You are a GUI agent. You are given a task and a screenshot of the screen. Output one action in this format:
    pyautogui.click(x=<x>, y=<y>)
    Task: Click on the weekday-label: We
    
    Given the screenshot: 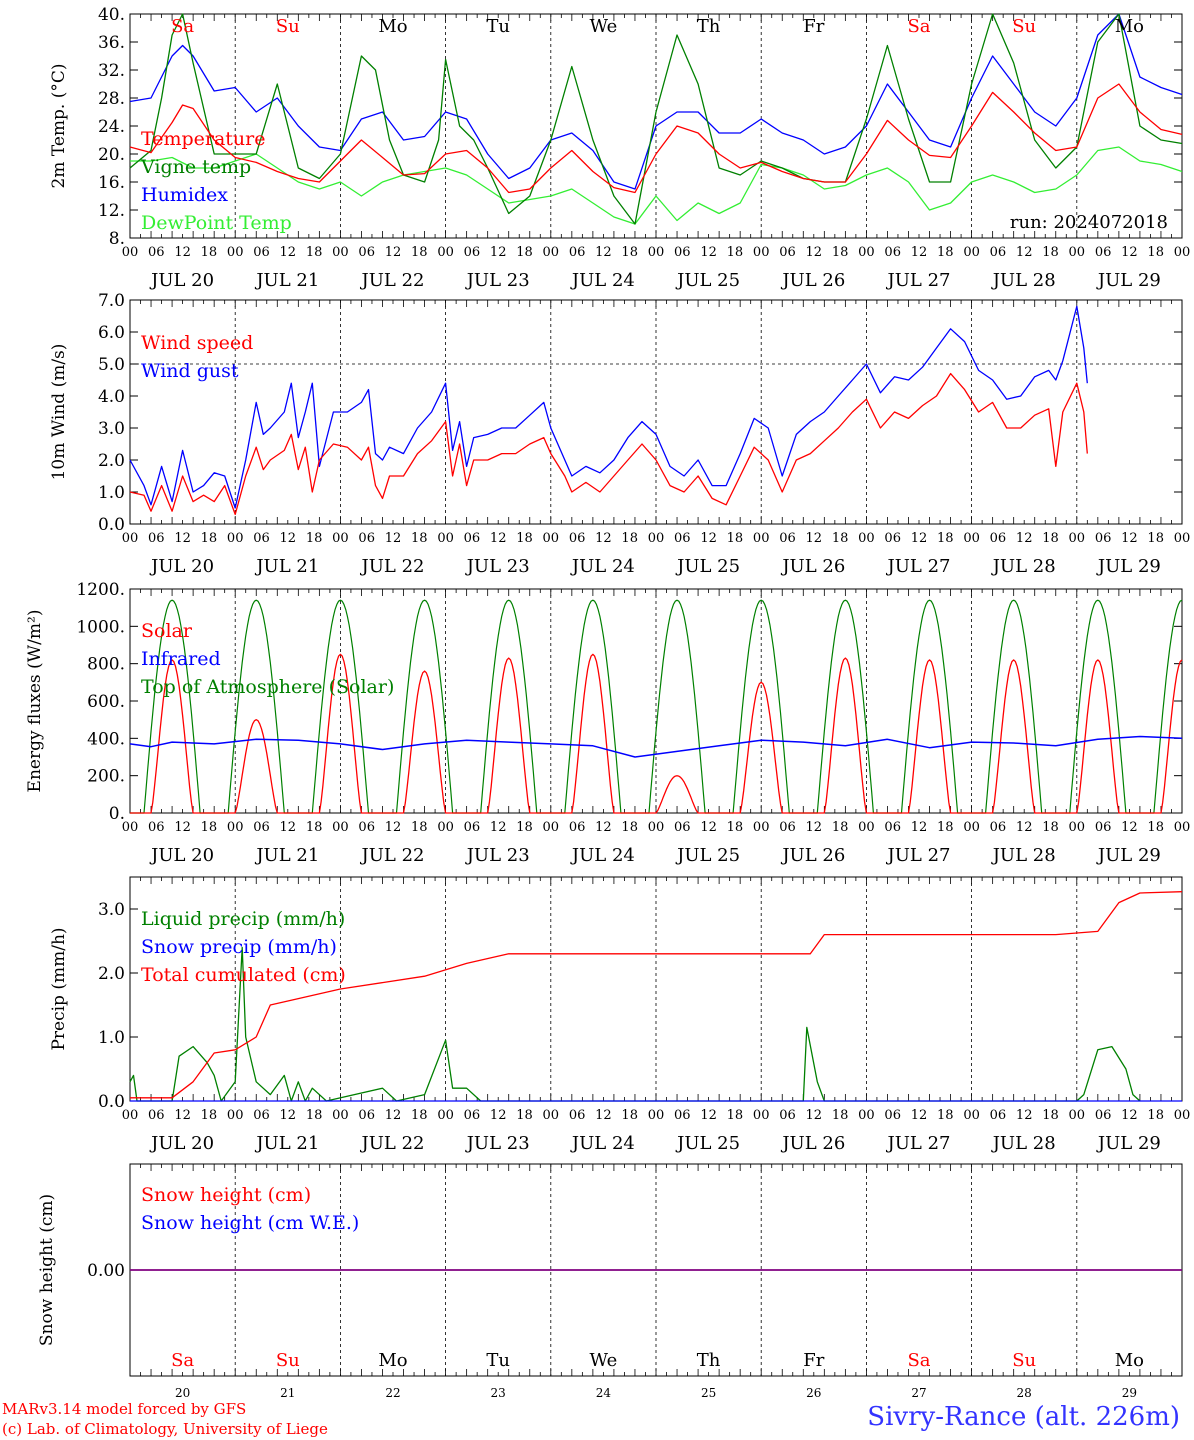 What is the action you would take?
    pyautogui.click(x=604, y=26)
    